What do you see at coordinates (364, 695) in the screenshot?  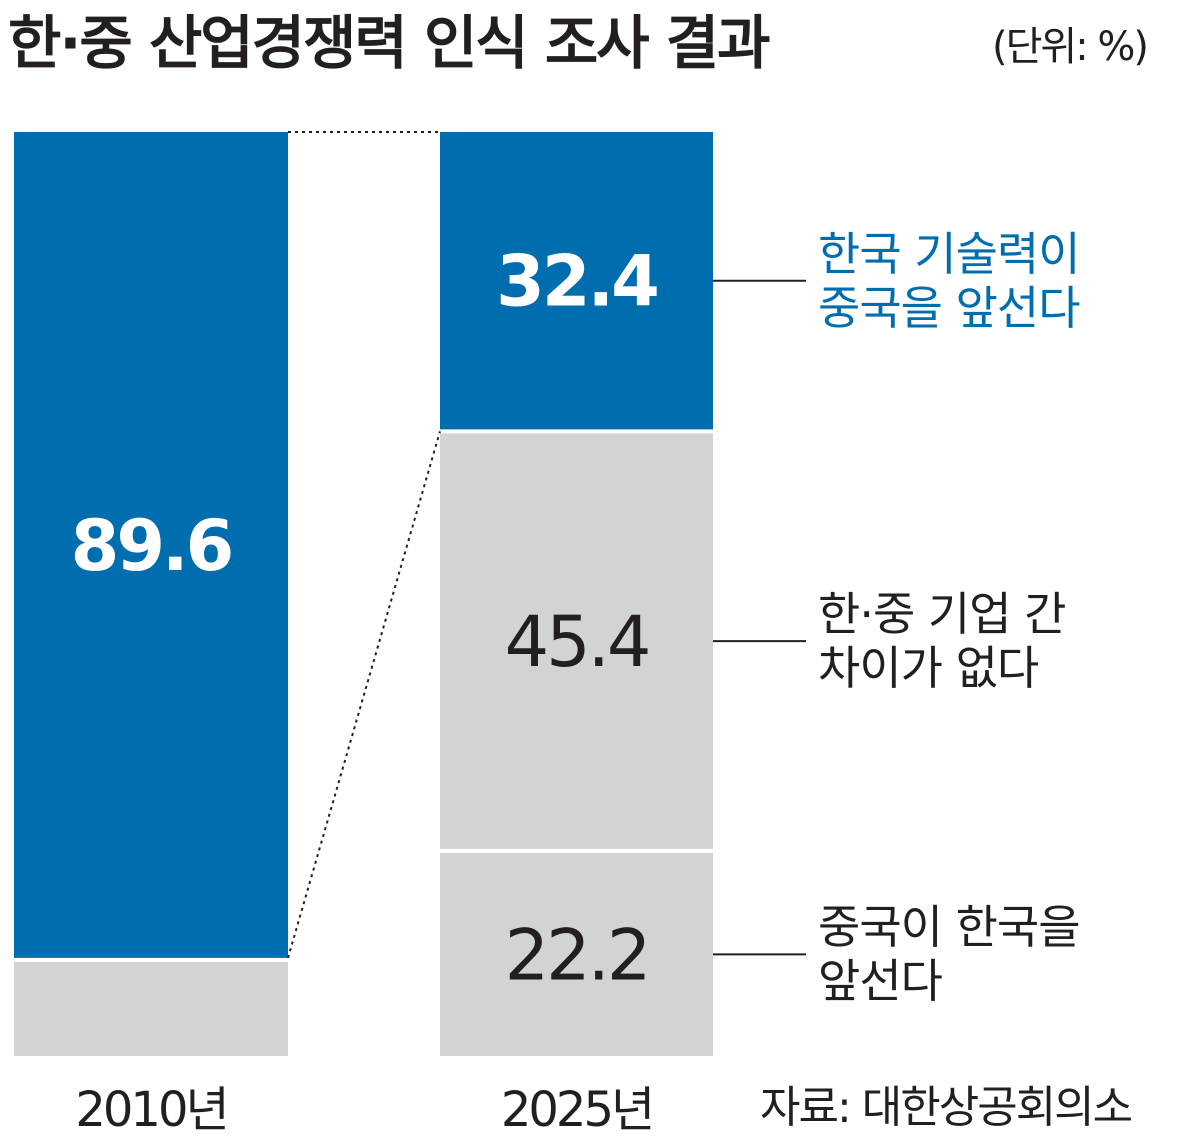 I see `connector-bottom` at bounding box center [364, 695].